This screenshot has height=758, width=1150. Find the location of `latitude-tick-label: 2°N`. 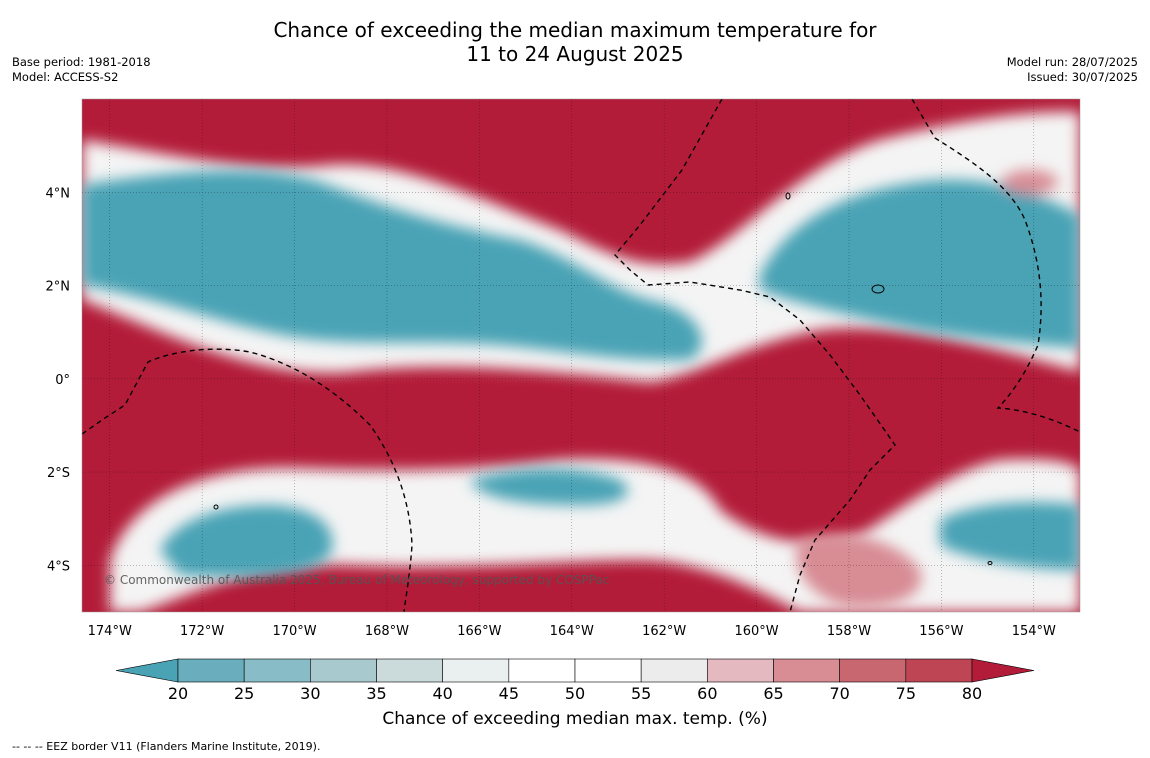

latitude-tick-label: 2°N is located at coordinates (58, 287).